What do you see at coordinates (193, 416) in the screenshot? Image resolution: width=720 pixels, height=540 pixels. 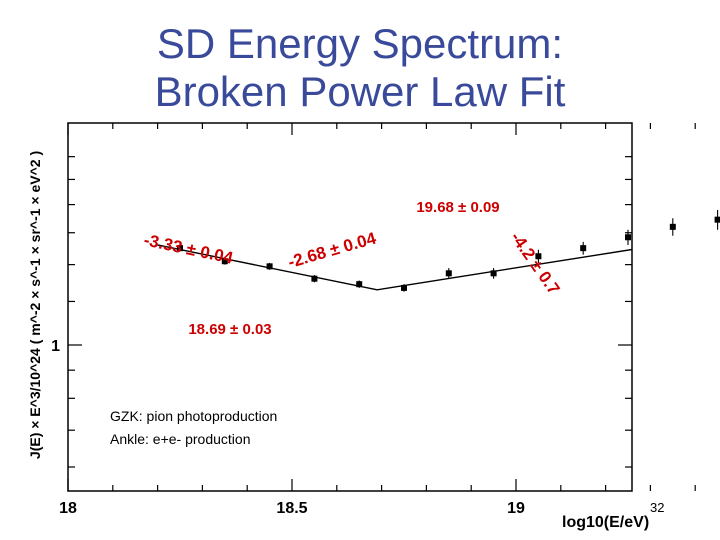 I see `note-gzk: GZK: pion photoproduction` at bounding box center [193, 416].